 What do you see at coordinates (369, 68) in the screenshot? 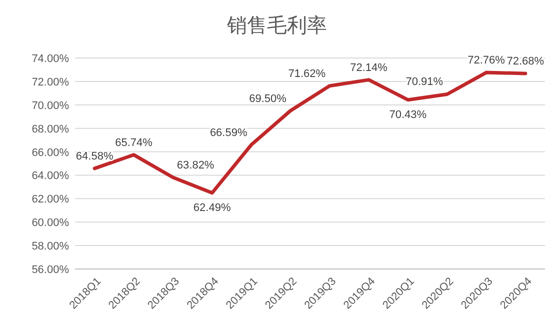
I see `data-label: 72.14%` at bounding box center [369, 68].